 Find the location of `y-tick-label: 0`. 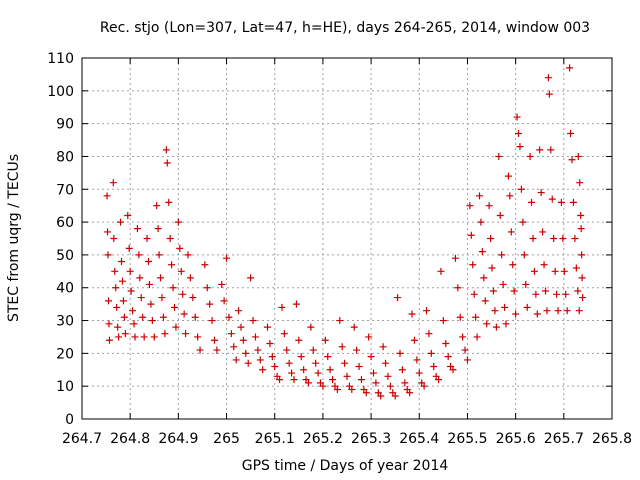

y-tick-label: 0 is located at coordinates (69, 420).